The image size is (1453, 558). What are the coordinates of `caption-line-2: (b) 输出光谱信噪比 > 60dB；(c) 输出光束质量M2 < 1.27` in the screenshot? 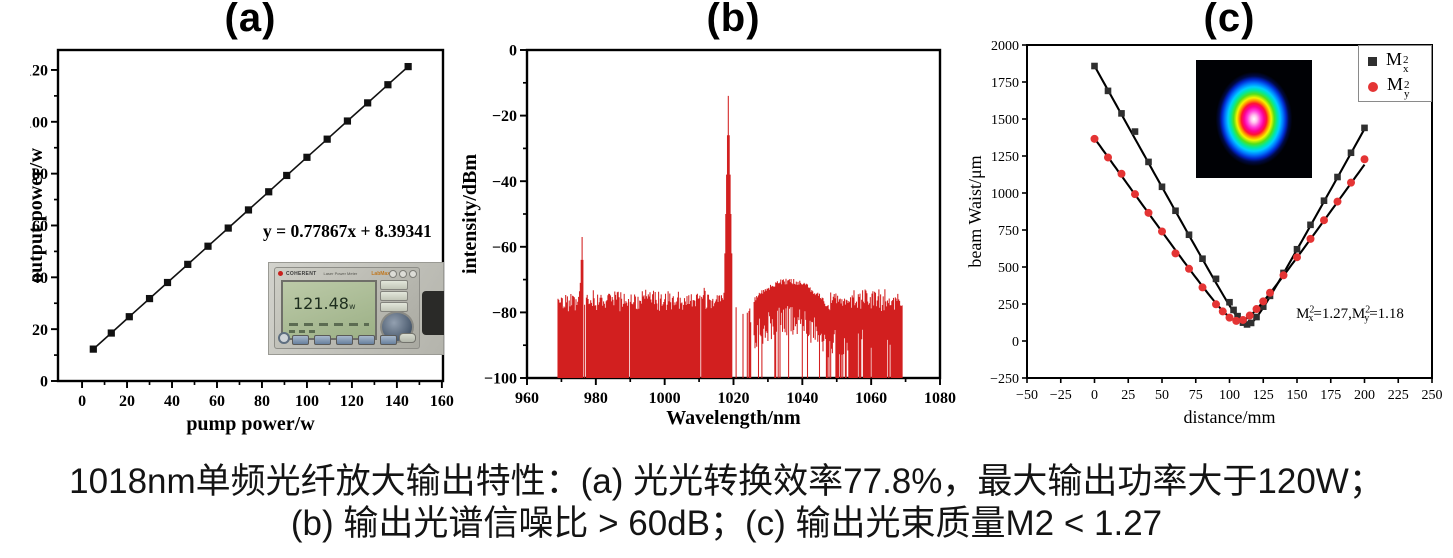 It's located at (726, 523).